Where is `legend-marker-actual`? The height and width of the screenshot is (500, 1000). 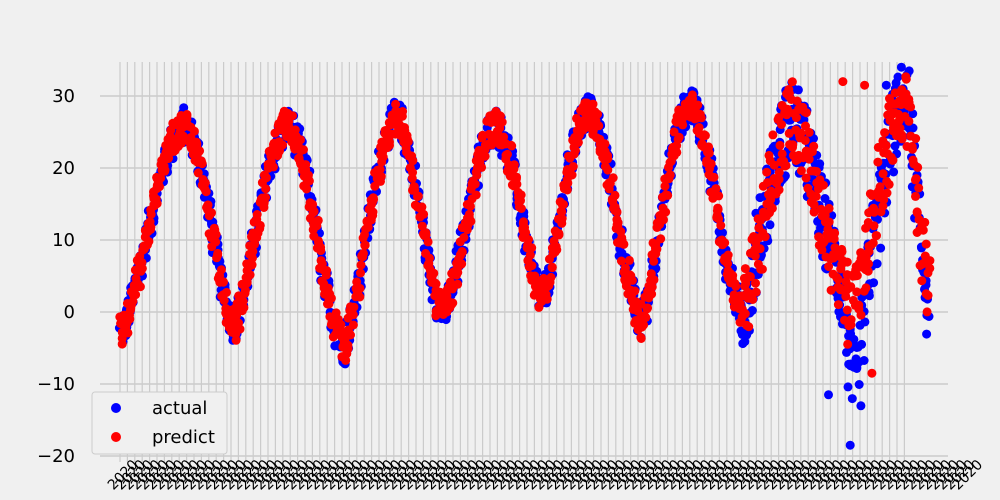
legend-marker-actual is located at coordinates (116, 408).